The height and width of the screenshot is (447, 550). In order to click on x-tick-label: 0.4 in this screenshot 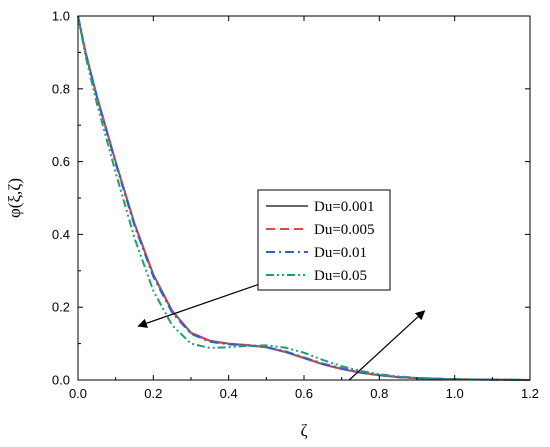, I will do `click(229, 393)`.